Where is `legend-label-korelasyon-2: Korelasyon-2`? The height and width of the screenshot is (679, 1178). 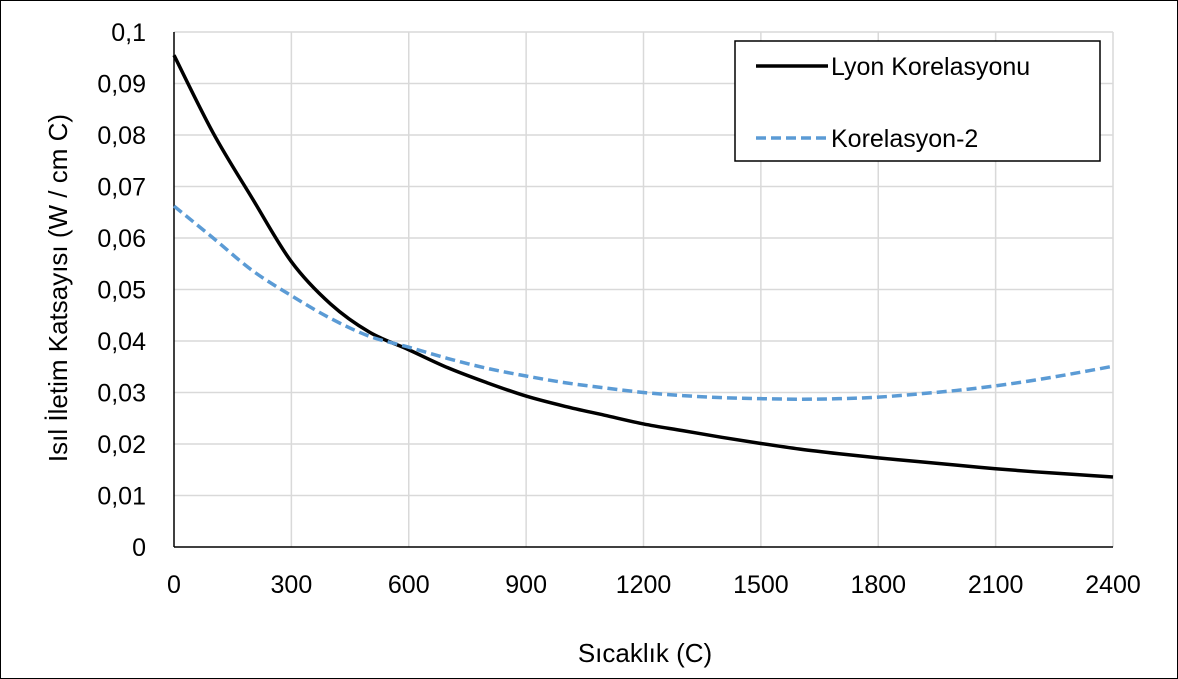
legend-label-korelasyon-2: Korelasyon-2 is located at coordinates (904, 139).